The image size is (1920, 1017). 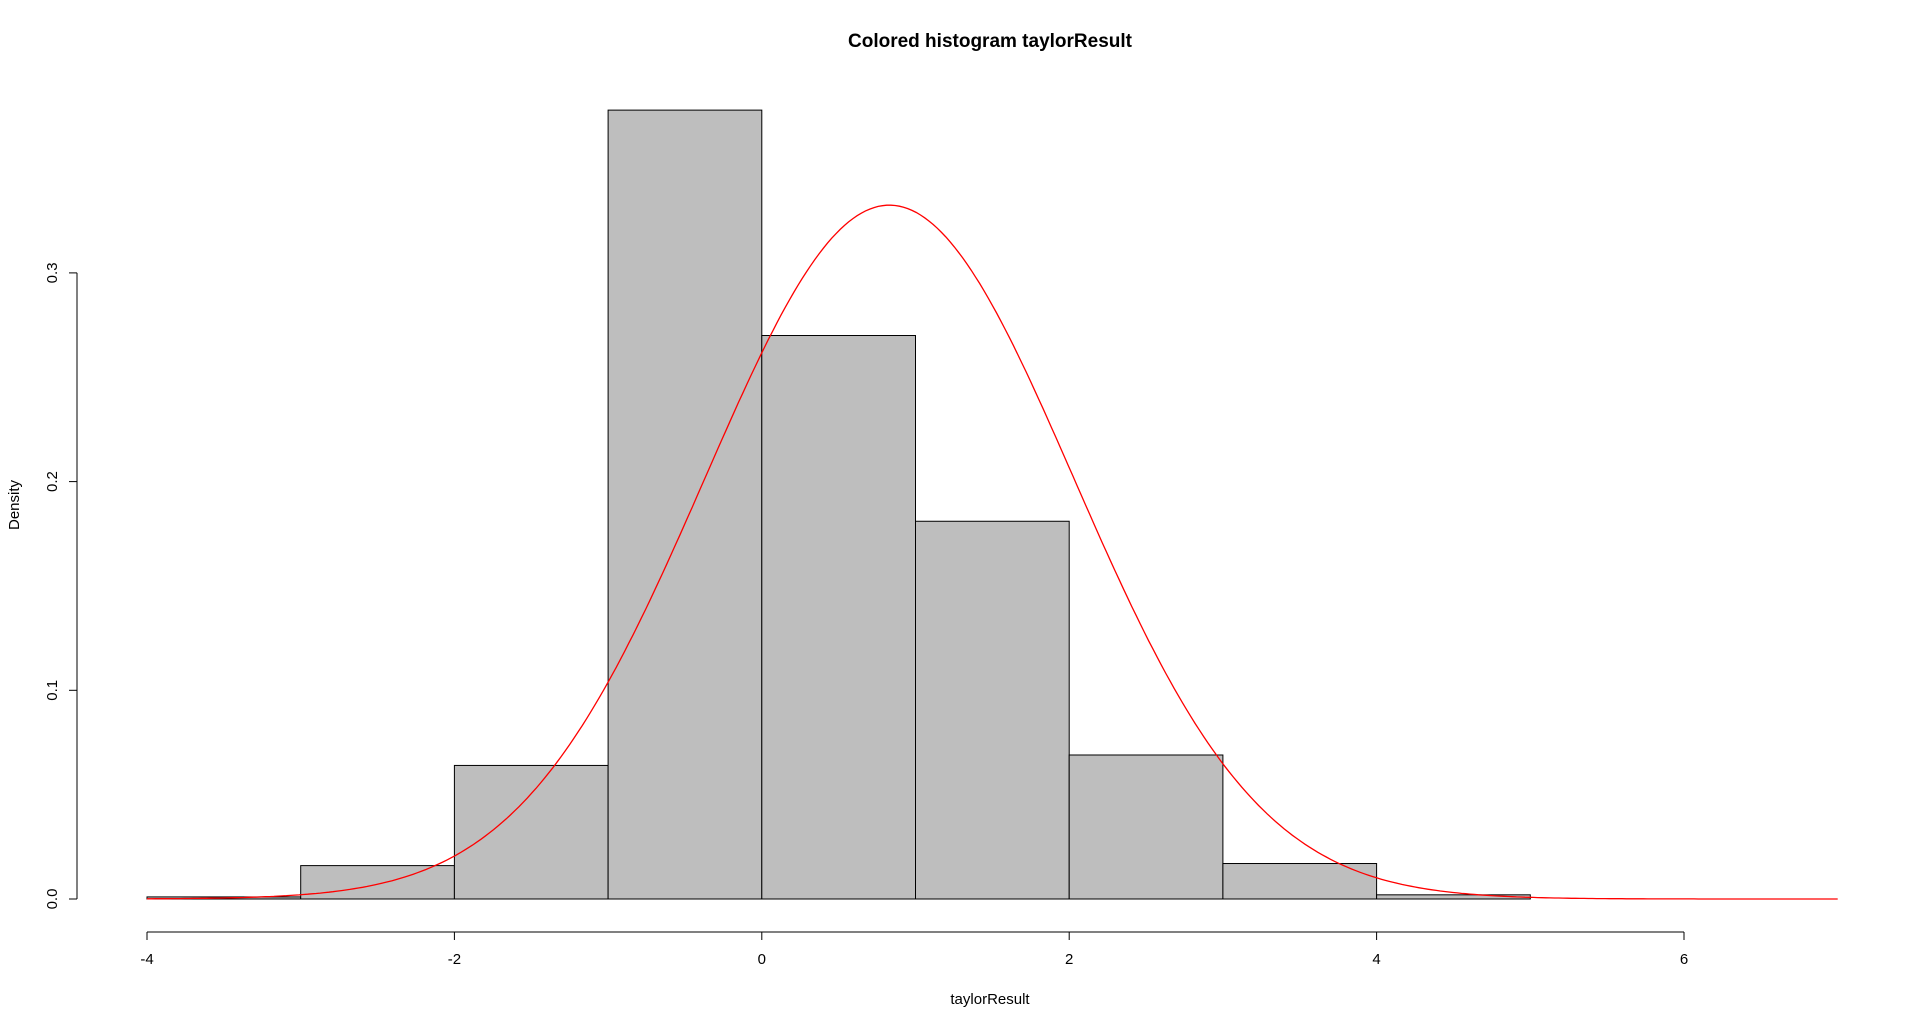 What do you see at coordinates (52, 690) in the screenshot?
I see `y-tick-label: 0.1` at bounding box center [52, 690].